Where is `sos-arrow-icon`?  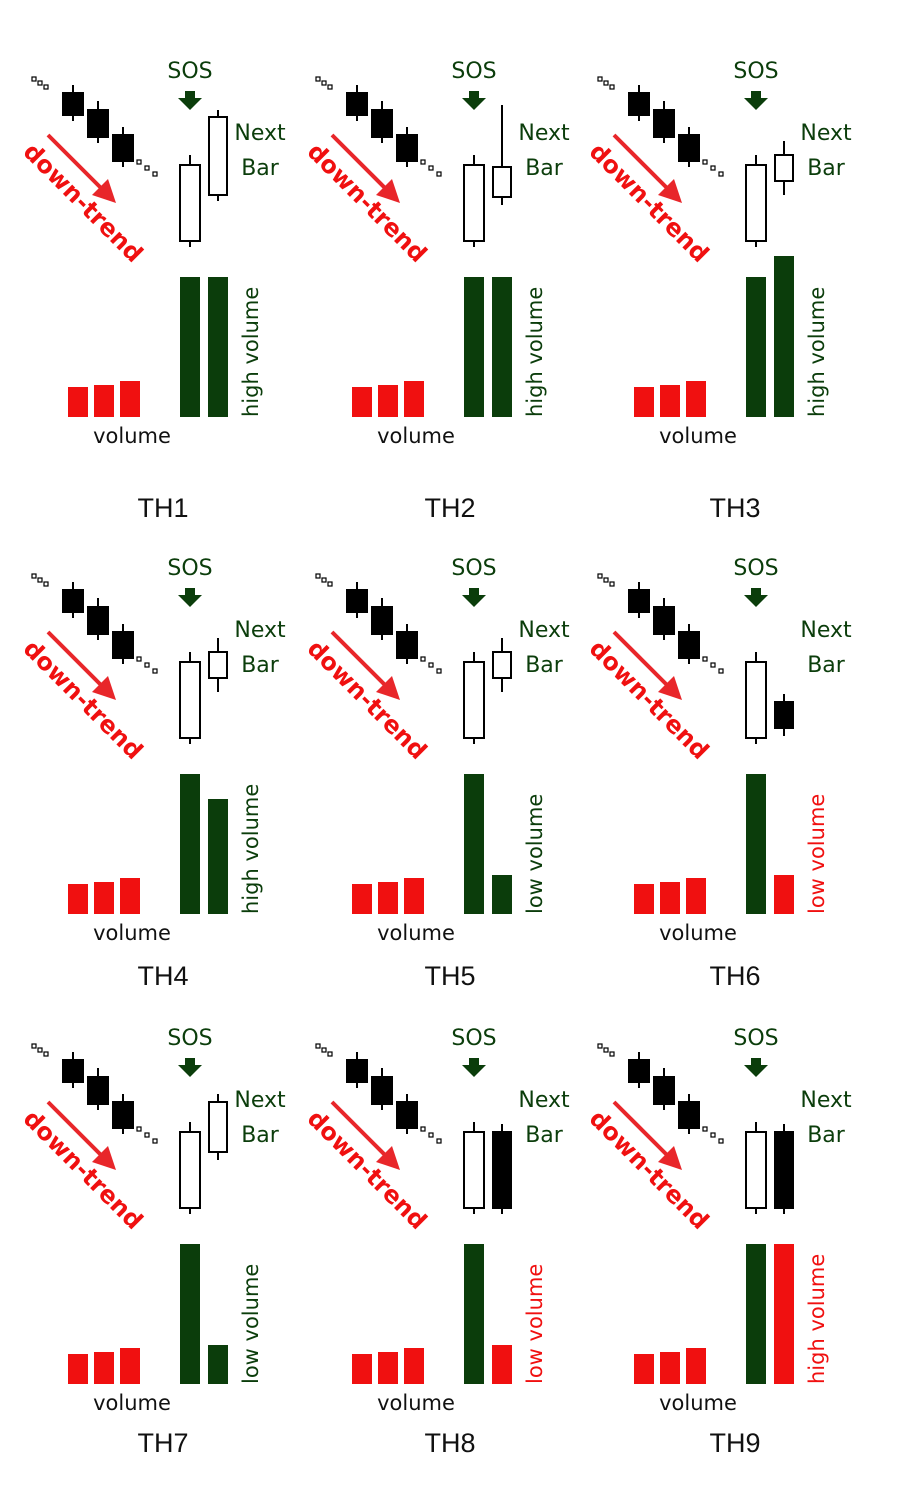
sos-arrow-icon is located at coordinates (756, 601).